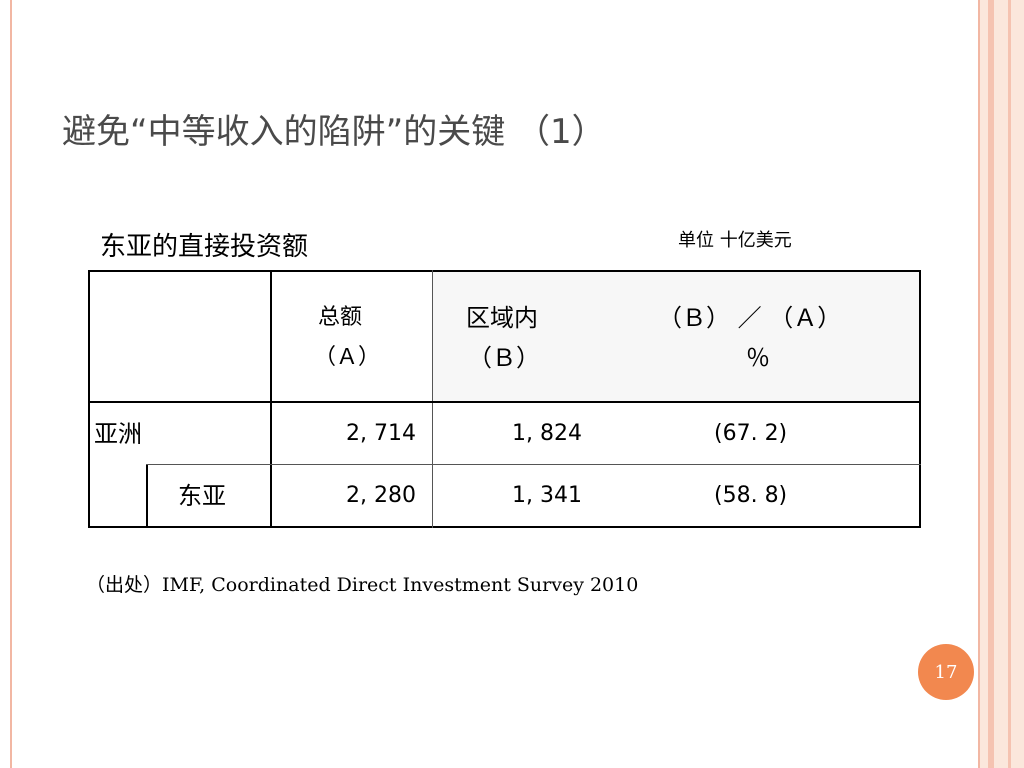 This screenshot has width=1024, height=768. Describe the element at coordinates (504, 358) in the screenshot. I see `header-intra-code: （Ｂ）` at that location.